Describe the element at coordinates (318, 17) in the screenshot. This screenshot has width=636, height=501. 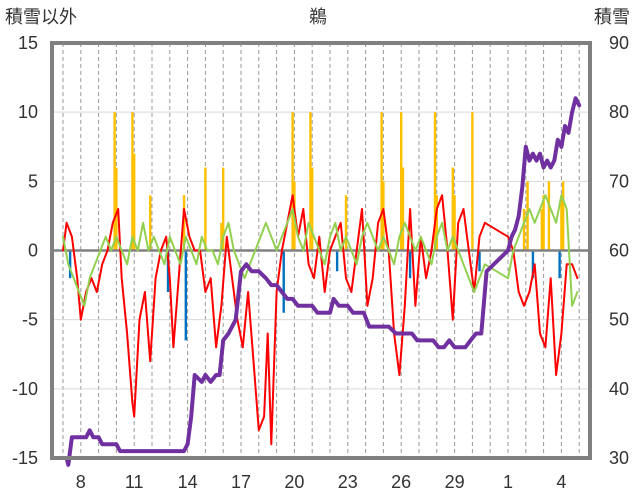
I see `chart-title: 鵜` at that location.